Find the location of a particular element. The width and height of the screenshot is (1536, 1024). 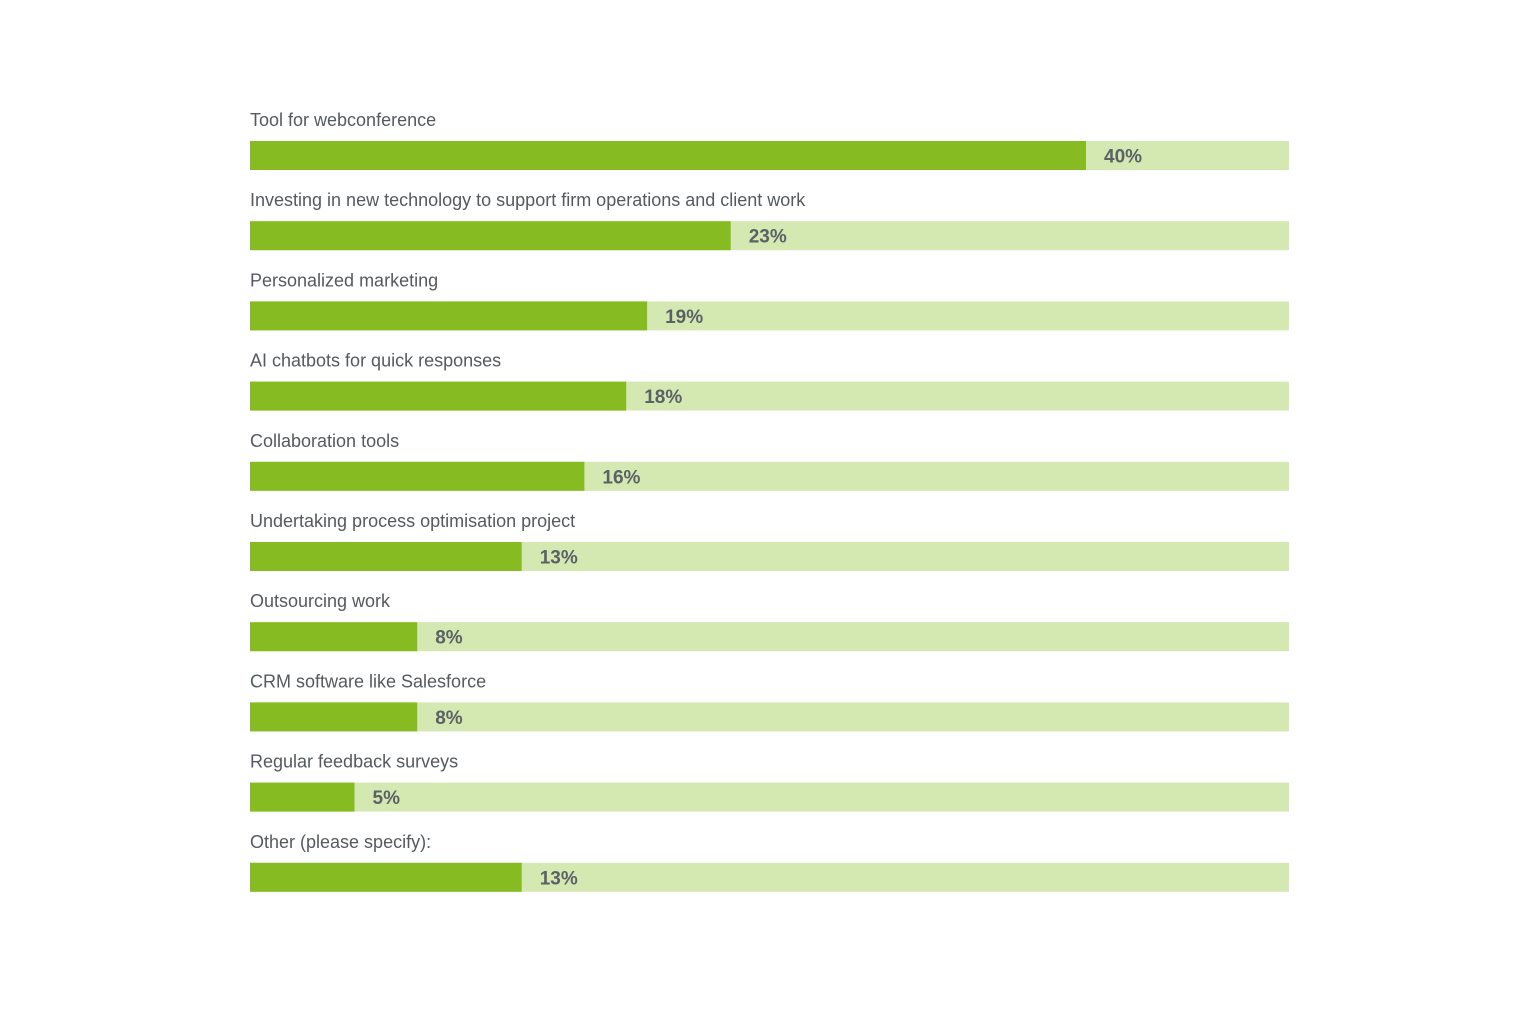

category-label: Collaboration tools is located at coordinates (324, 441).